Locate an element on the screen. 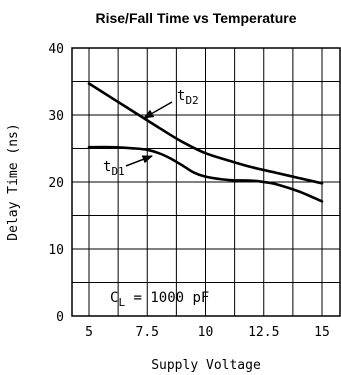  y-tick-label: 10 is located at coordinates (56, 250).